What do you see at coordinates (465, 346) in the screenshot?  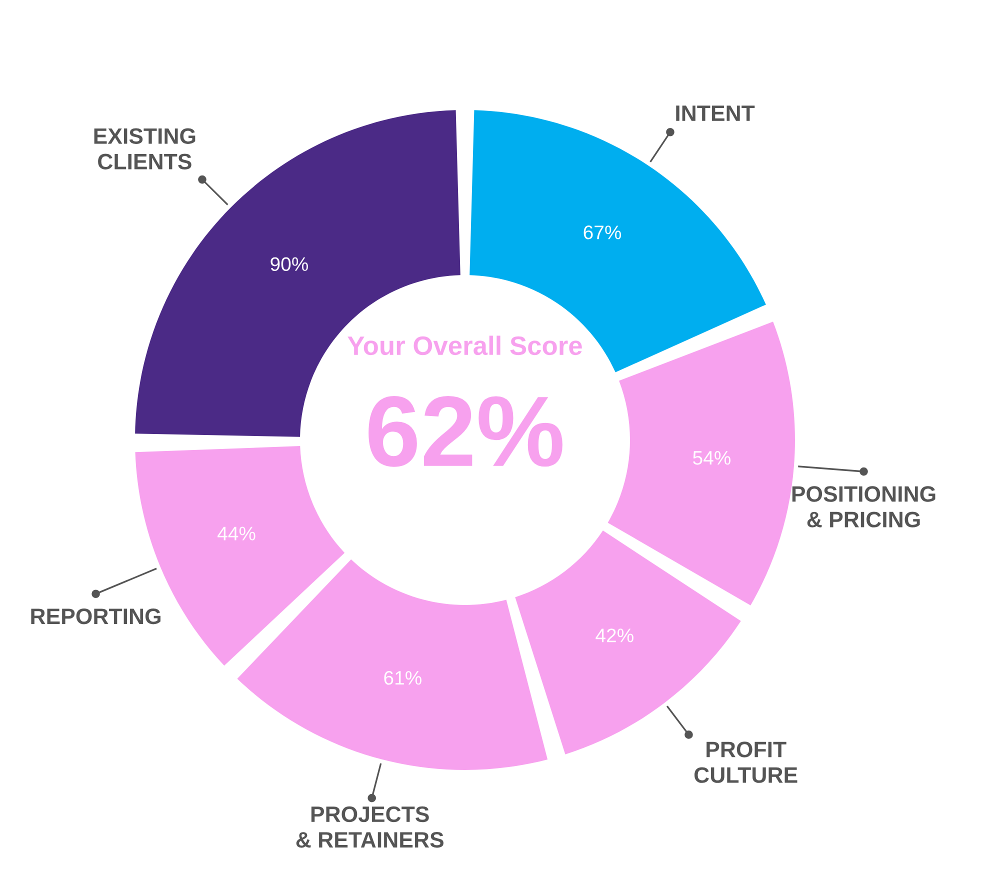 I see `text: Your Overall Score` at bounding box center [465, 346].